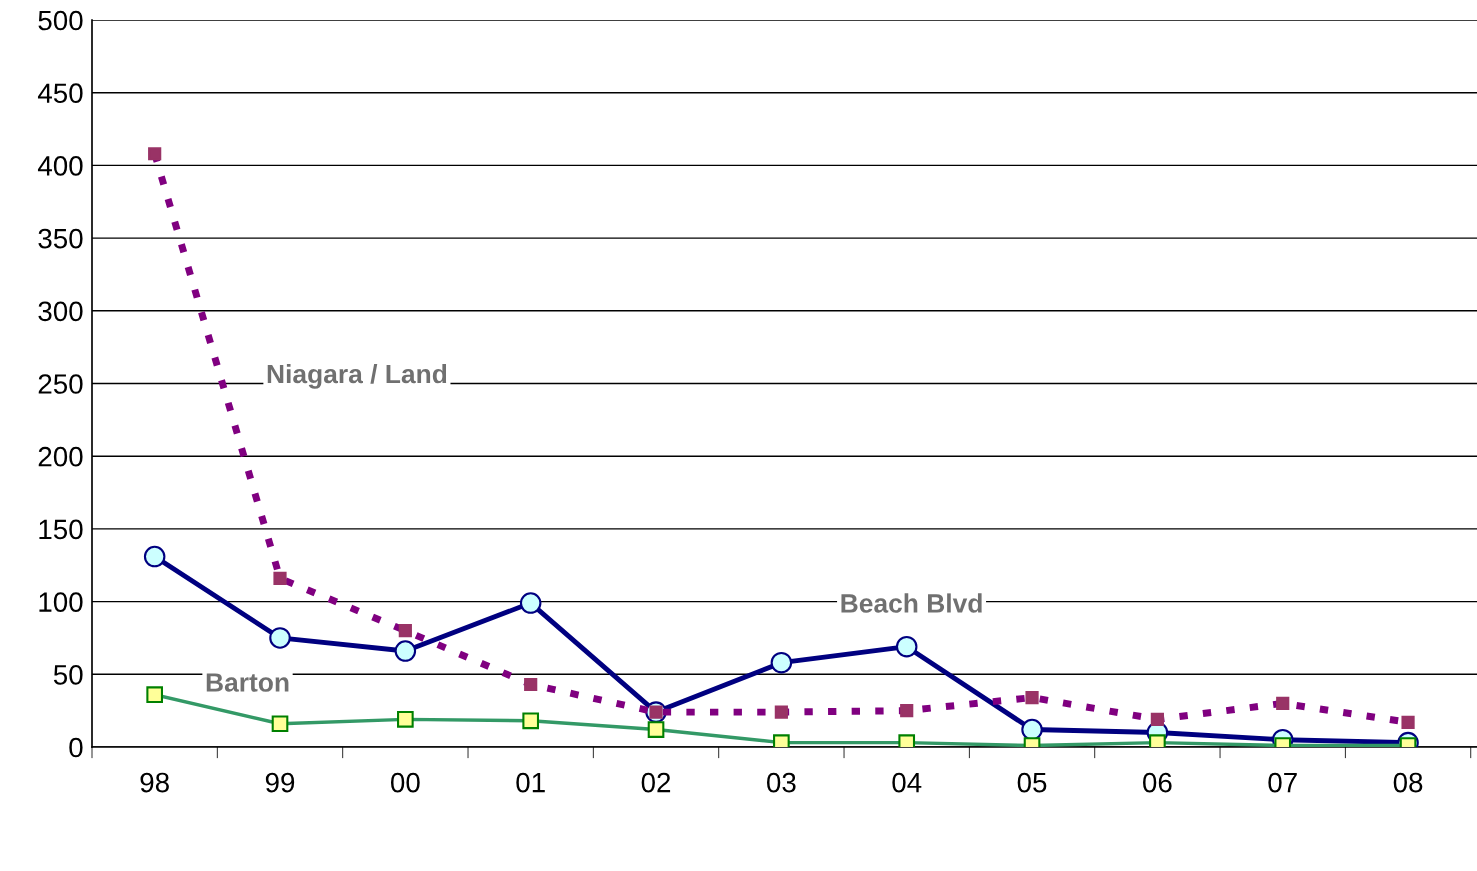 This screenshot has width=1477, height=871. I want to click on series-label: Beach Blvd, so click(911, 603).